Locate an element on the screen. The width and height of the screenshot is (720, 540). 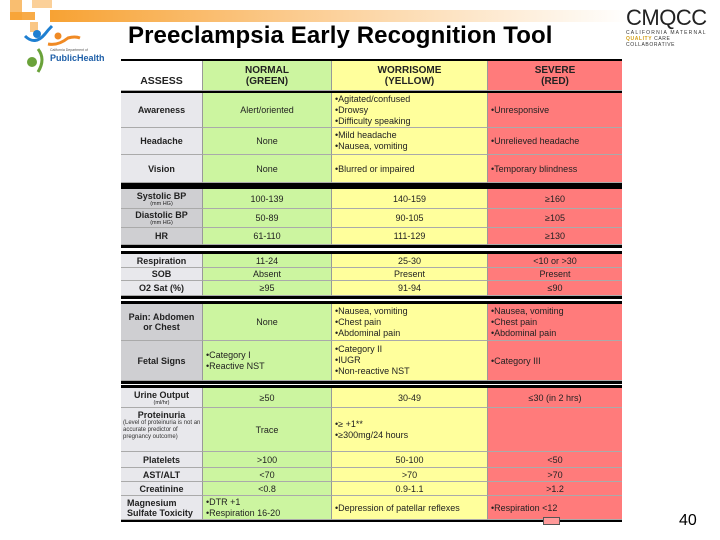
normal-cell: 50-89 is located at coordinates (267, 218).